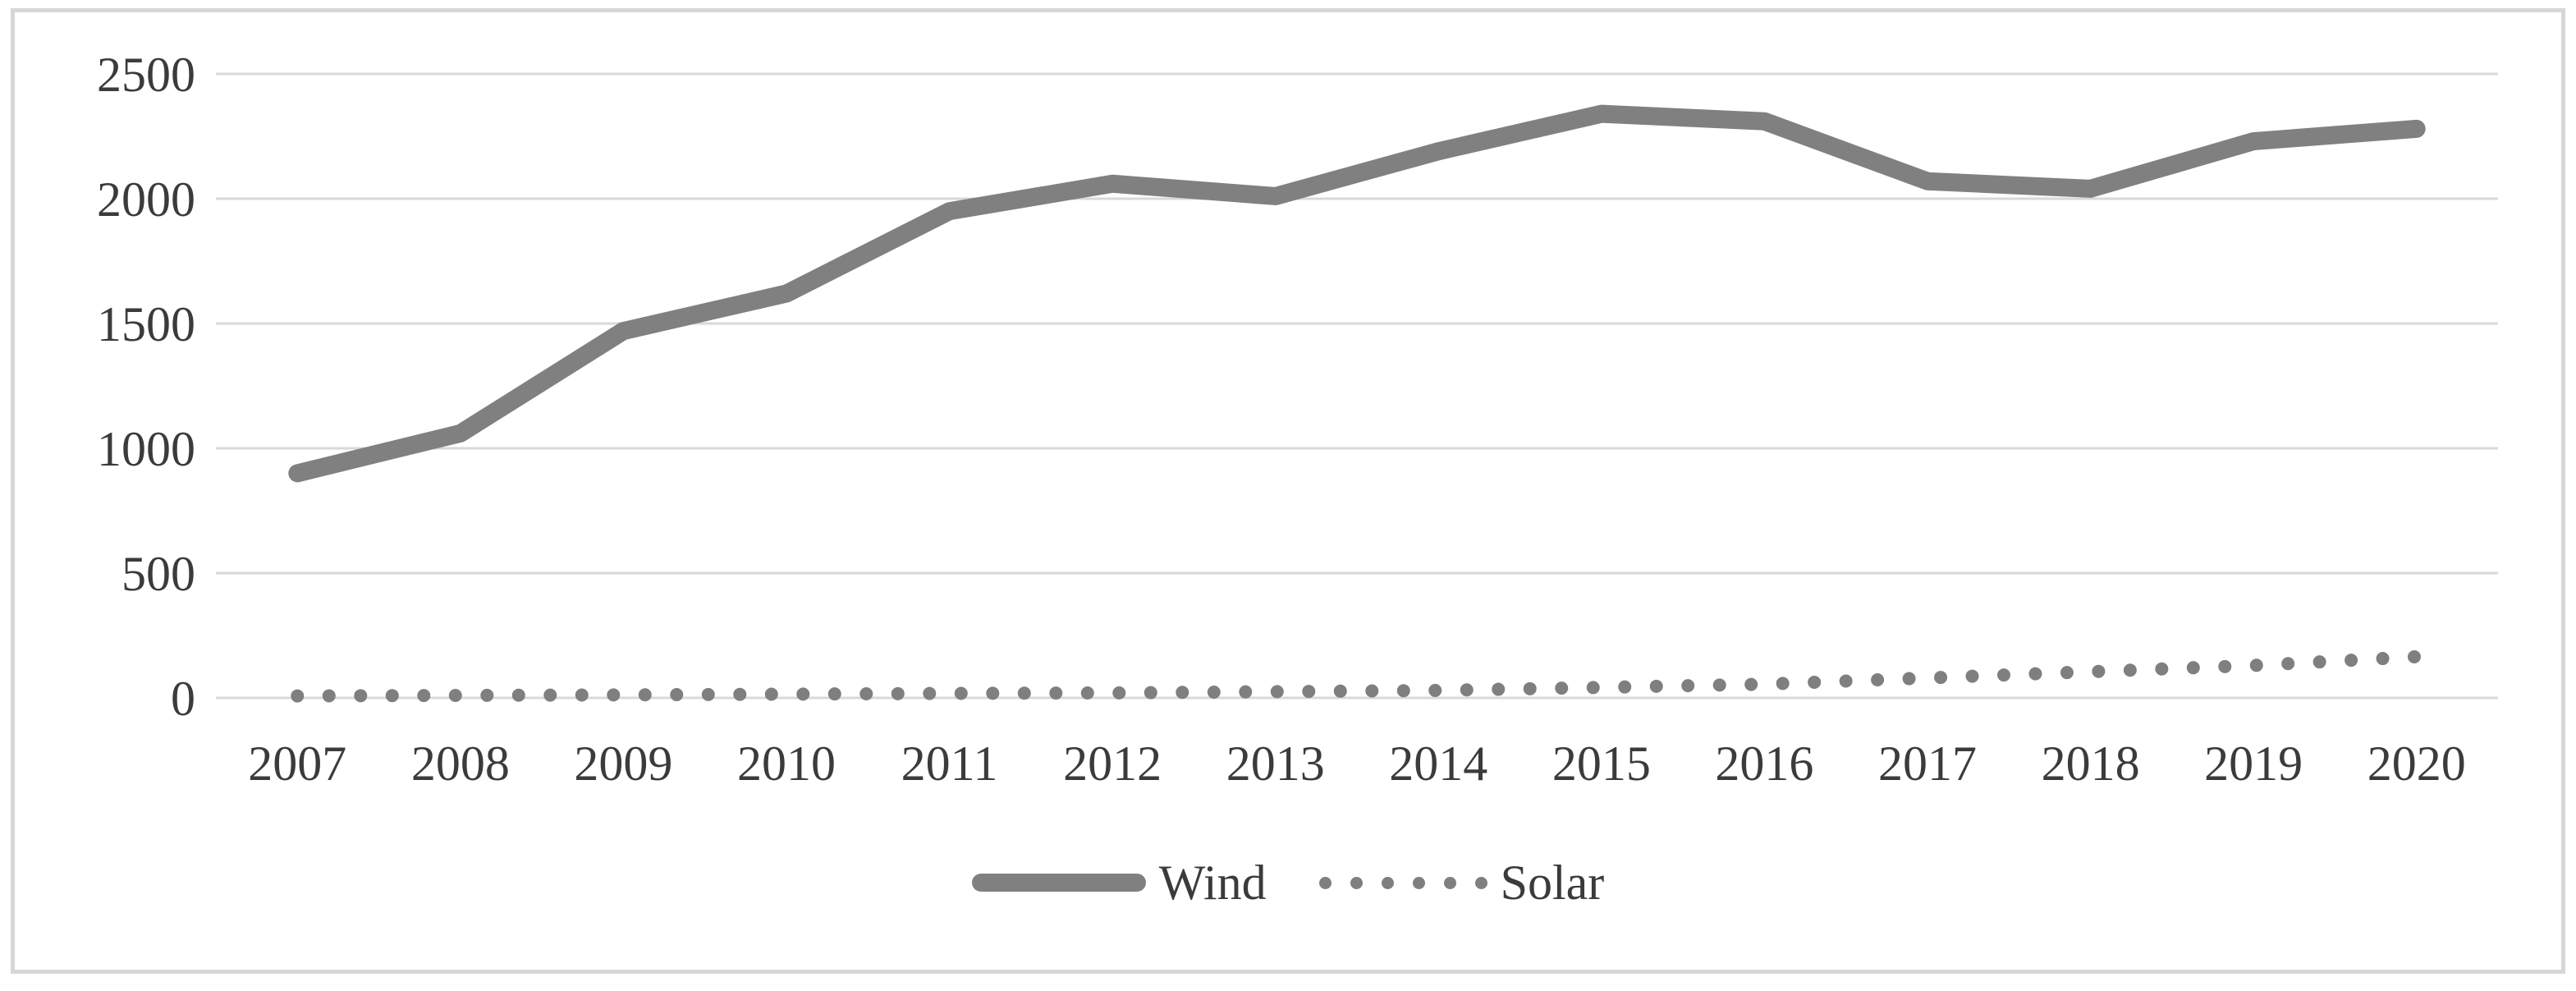 The height and width of the screenshot is (991, 2576). What do you see at coordinates (146, 199) in the screenshot?
I see `y-axis-tick-label: 2000` at bounding box center [146, 199].